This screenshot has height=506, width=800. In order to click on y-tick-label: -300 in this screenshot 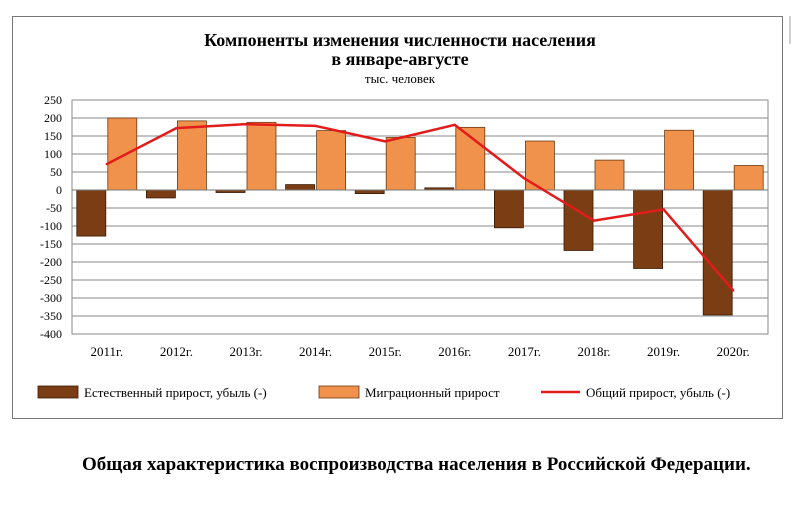, I will do `click(51, 298)`.